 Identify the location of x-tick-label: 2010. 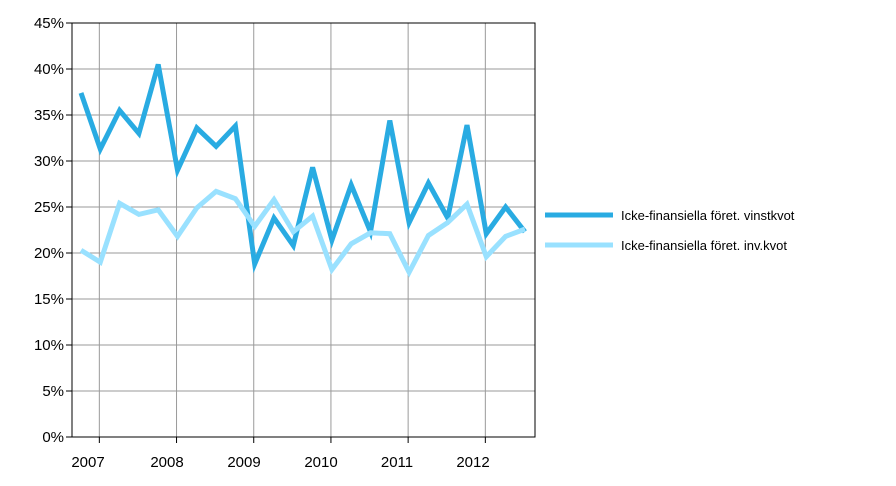
(320, 462).